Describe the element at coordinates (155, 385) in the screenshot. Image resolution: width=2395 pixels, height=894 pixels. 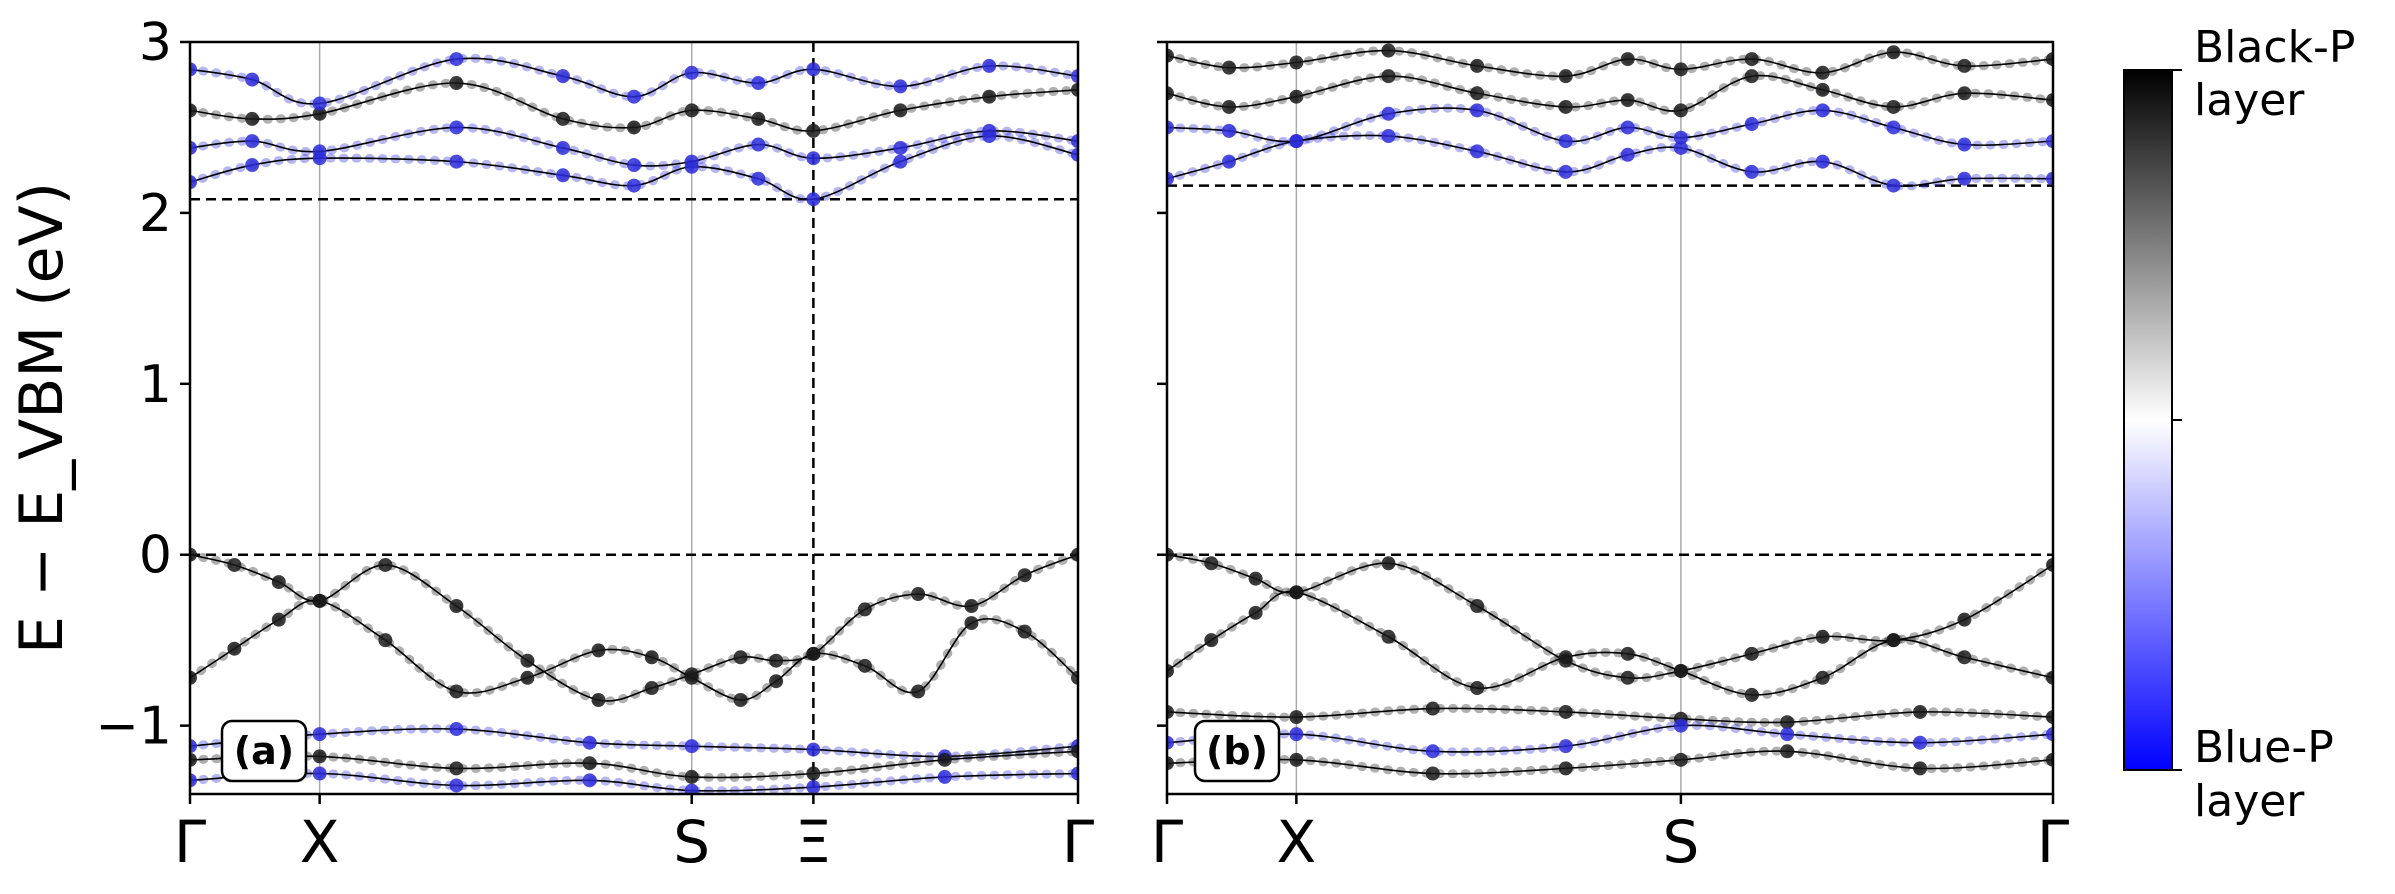
I see `y-tick-label: 1` at that location.